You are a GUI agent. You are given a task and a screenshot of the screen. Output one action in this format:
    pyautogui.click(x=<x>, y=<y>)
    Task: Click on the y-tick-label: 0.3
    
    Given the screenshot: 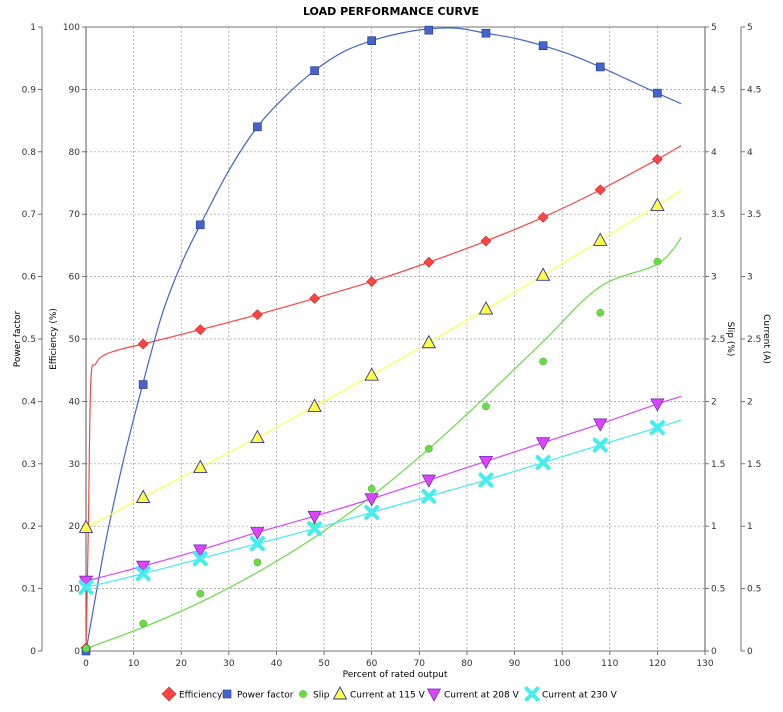 What is the action you would take?
    pyautogui.click(x=29, y=465)
    